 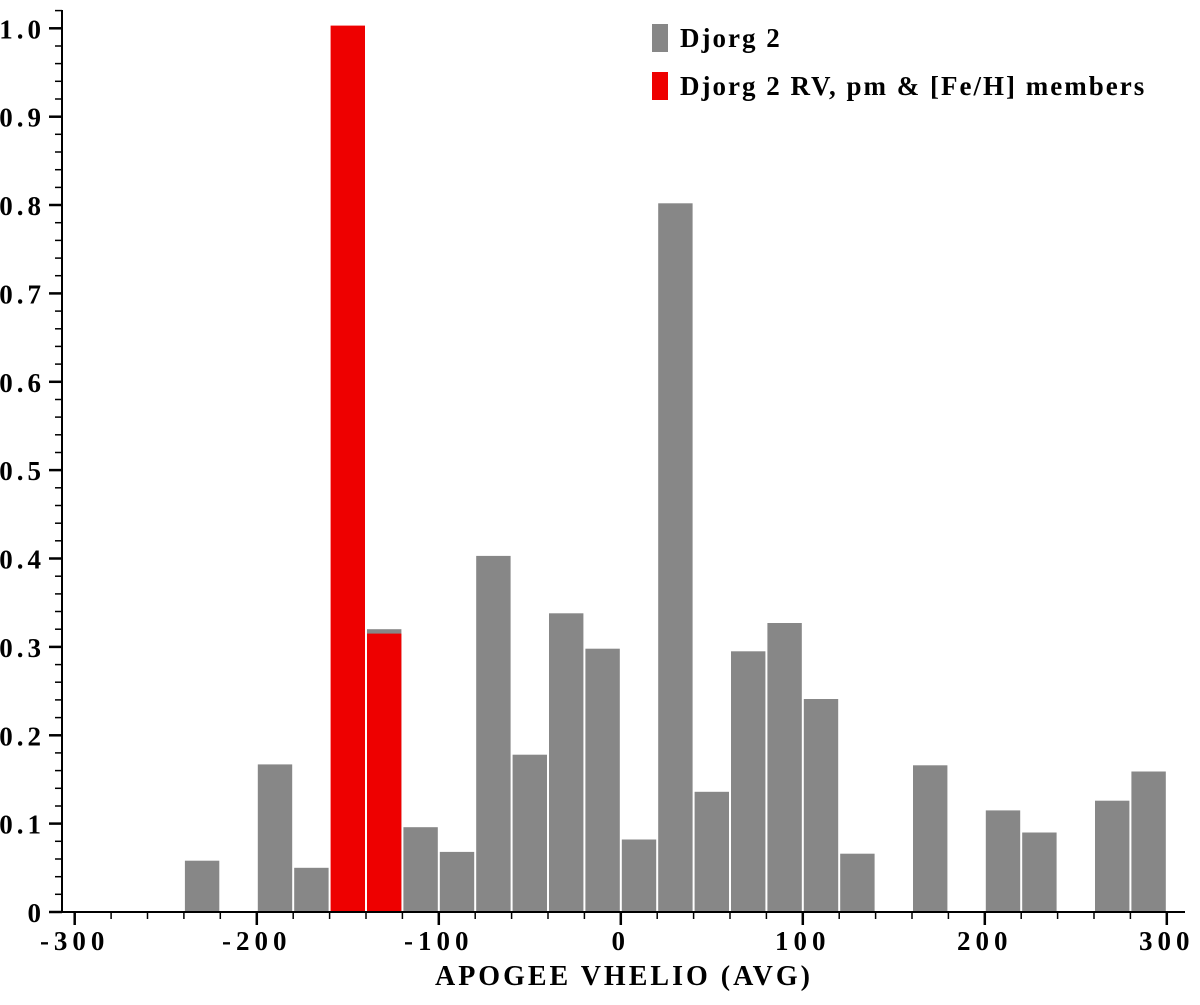 What do you see at coordinates (22, 736) in the screenshot?
I see `y-tick-label: 0.2` at bounding box center [22, 736].